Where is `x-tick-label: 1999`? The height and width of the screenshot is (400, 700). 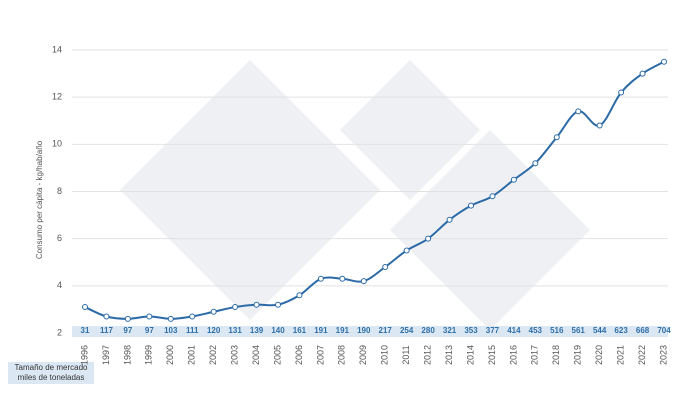
x-tick-label: 1999 is located at coordinates (149, 355).